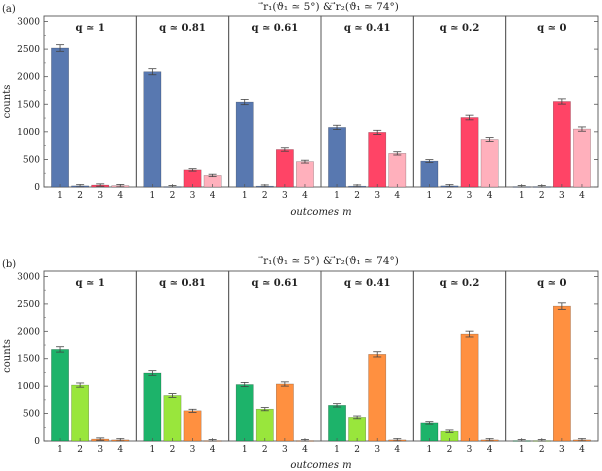  I want to click on y-tick-label: 500, so click(31, 415).